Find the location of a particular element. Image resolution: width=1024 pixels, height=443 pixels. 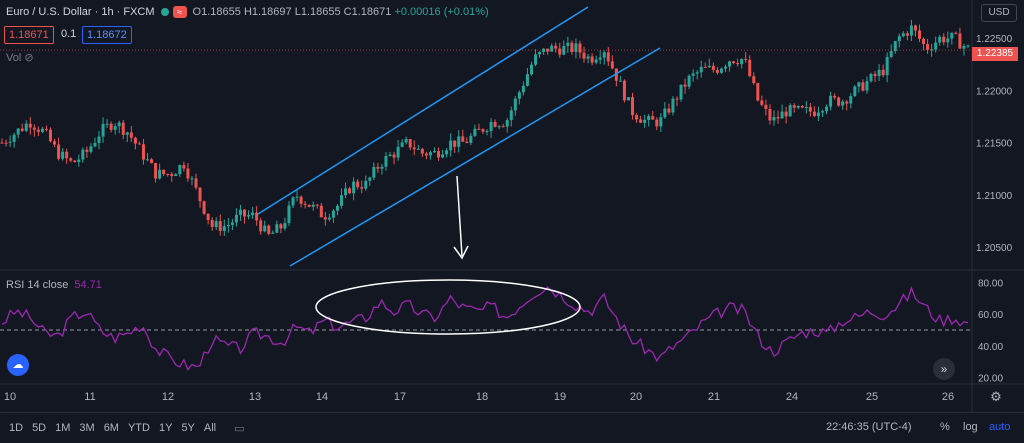

gear-icon: ⚙ is located at coordinates (996, 397).